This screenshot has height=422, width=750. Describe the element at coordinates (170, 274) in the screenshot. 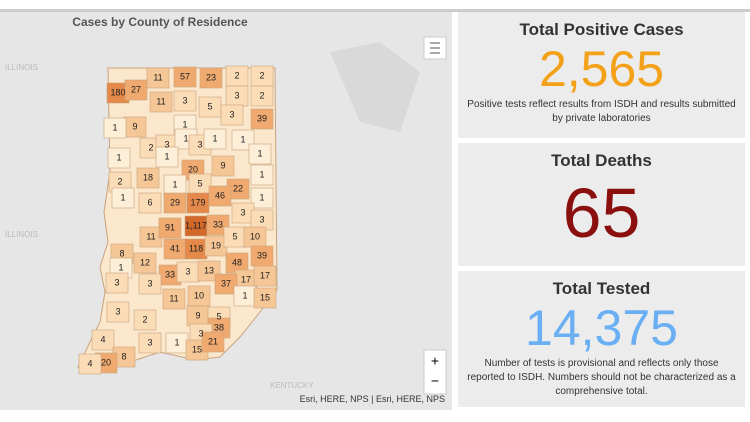

I see `county-label: 33` at that location.